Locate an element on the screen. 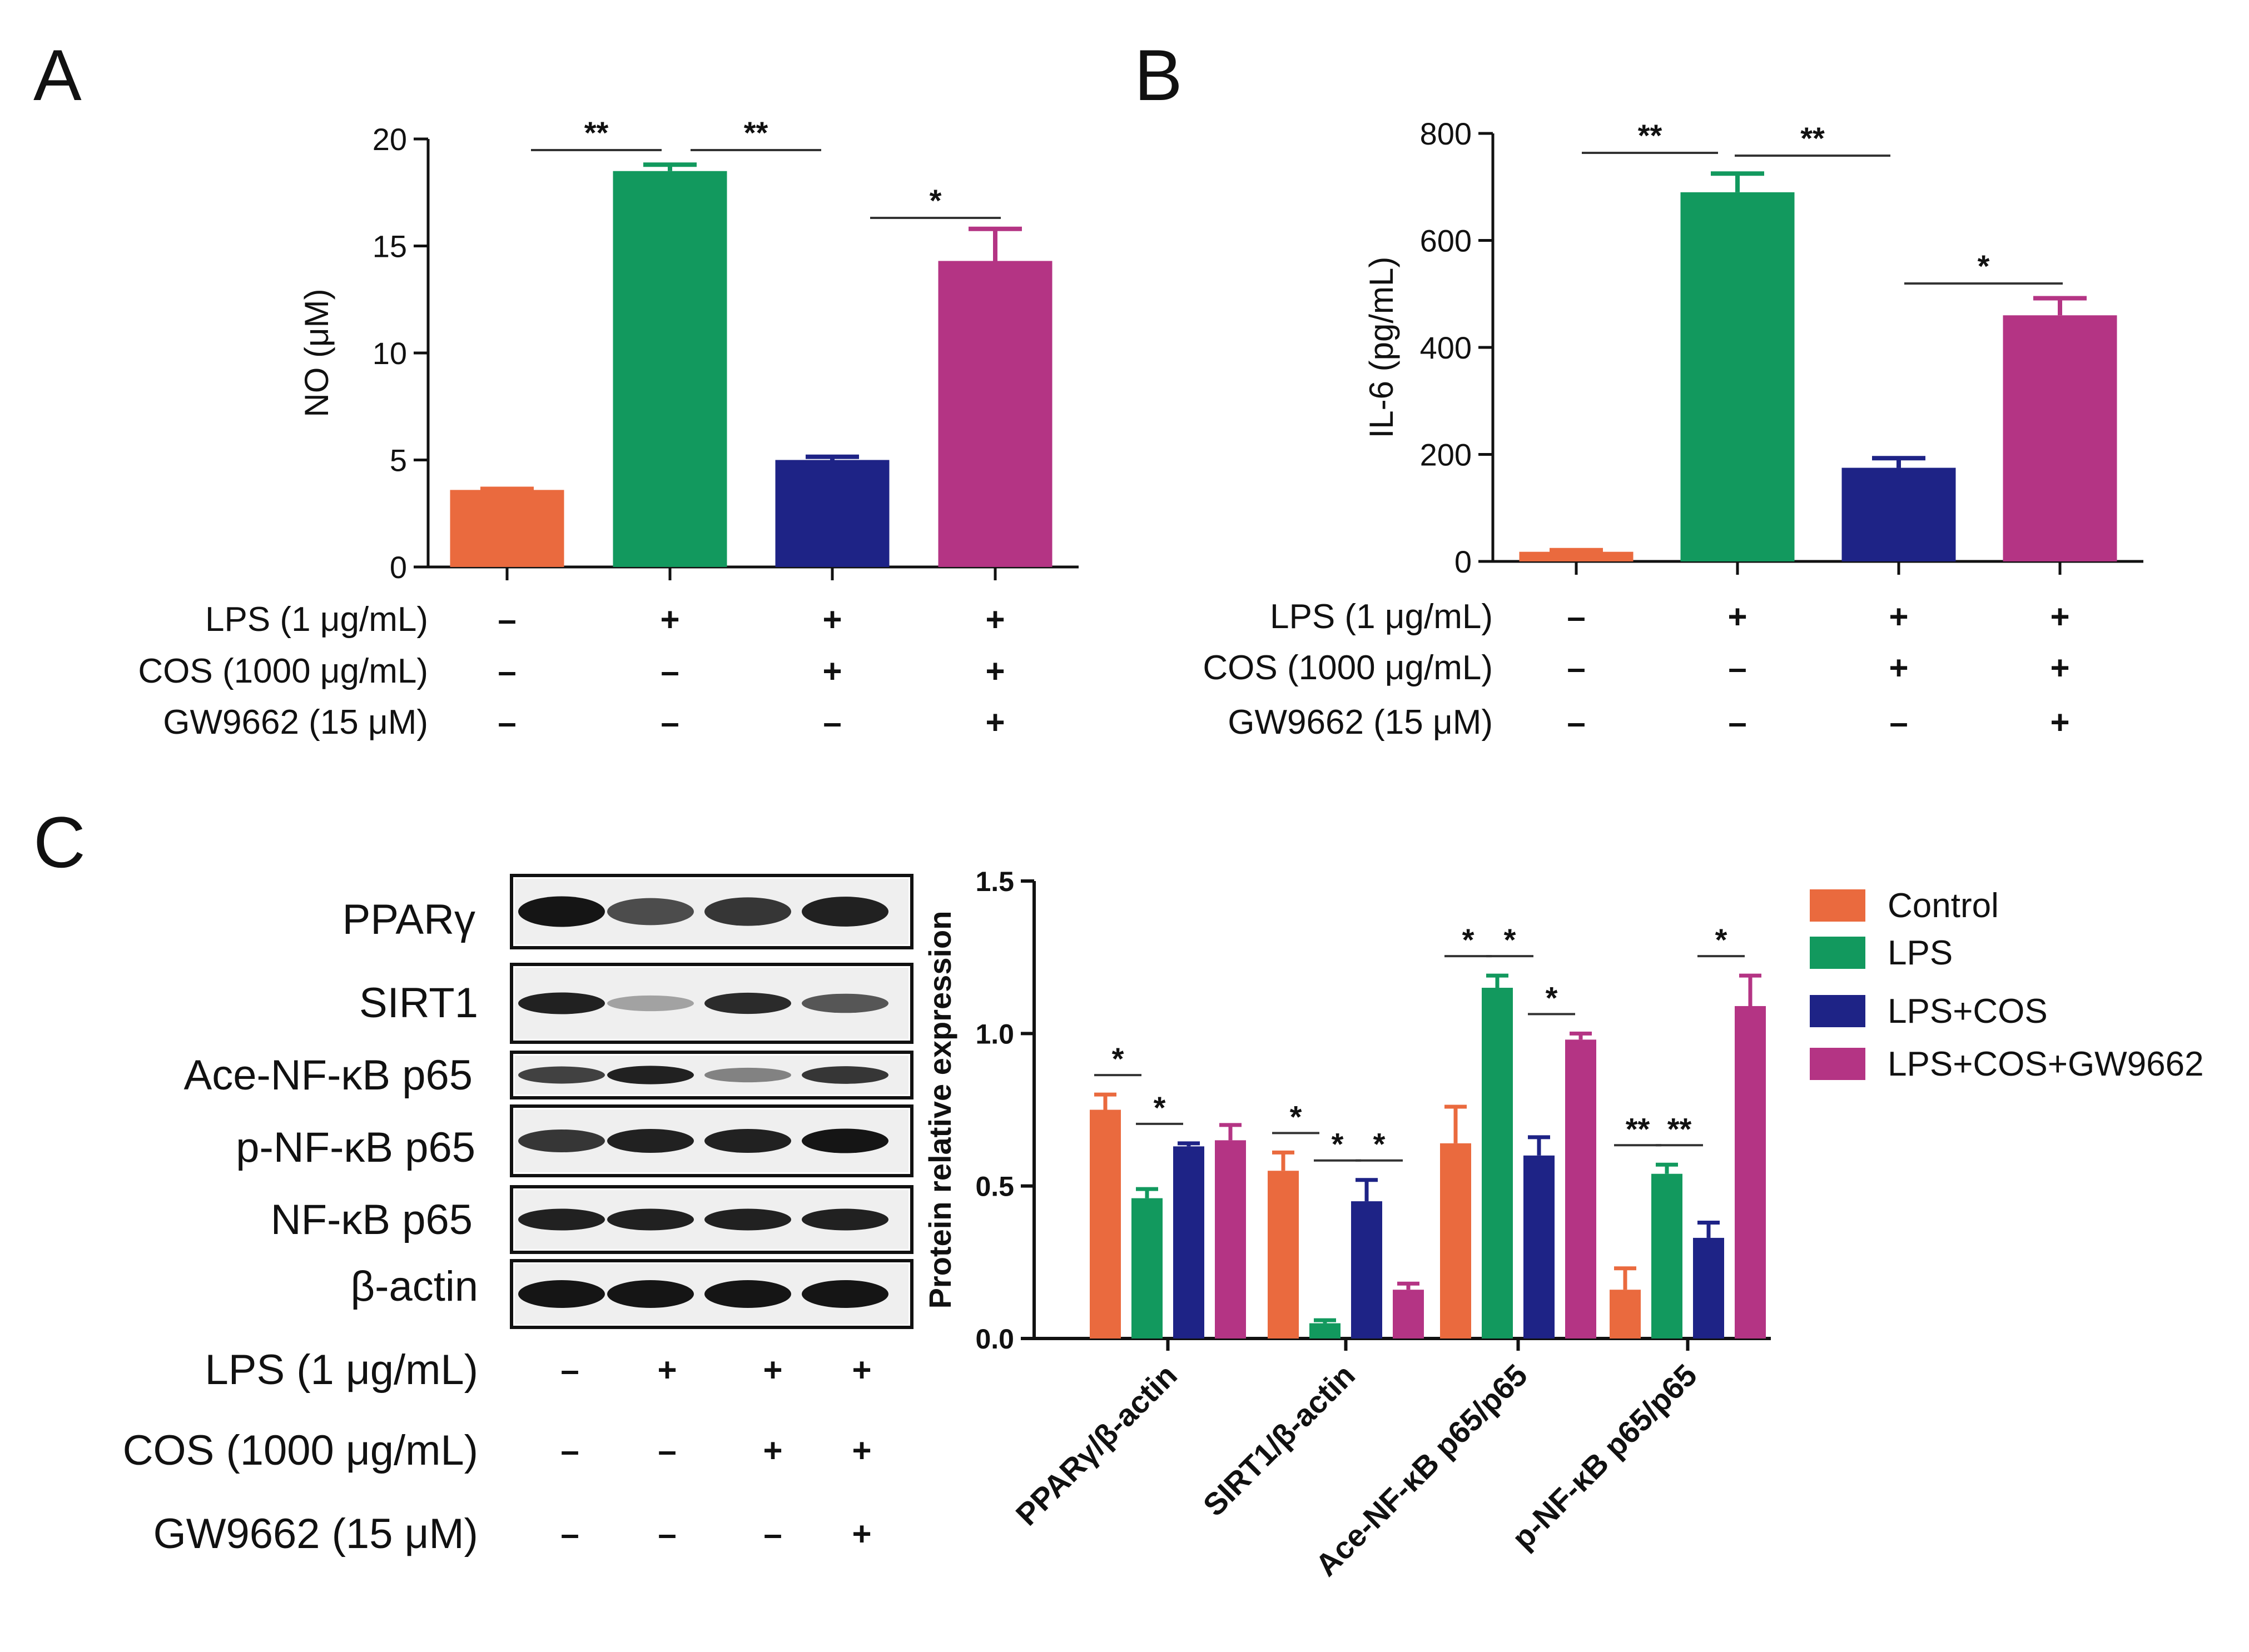  y-axis-title: Protein relative expression is located at coordinates (940, 1110).